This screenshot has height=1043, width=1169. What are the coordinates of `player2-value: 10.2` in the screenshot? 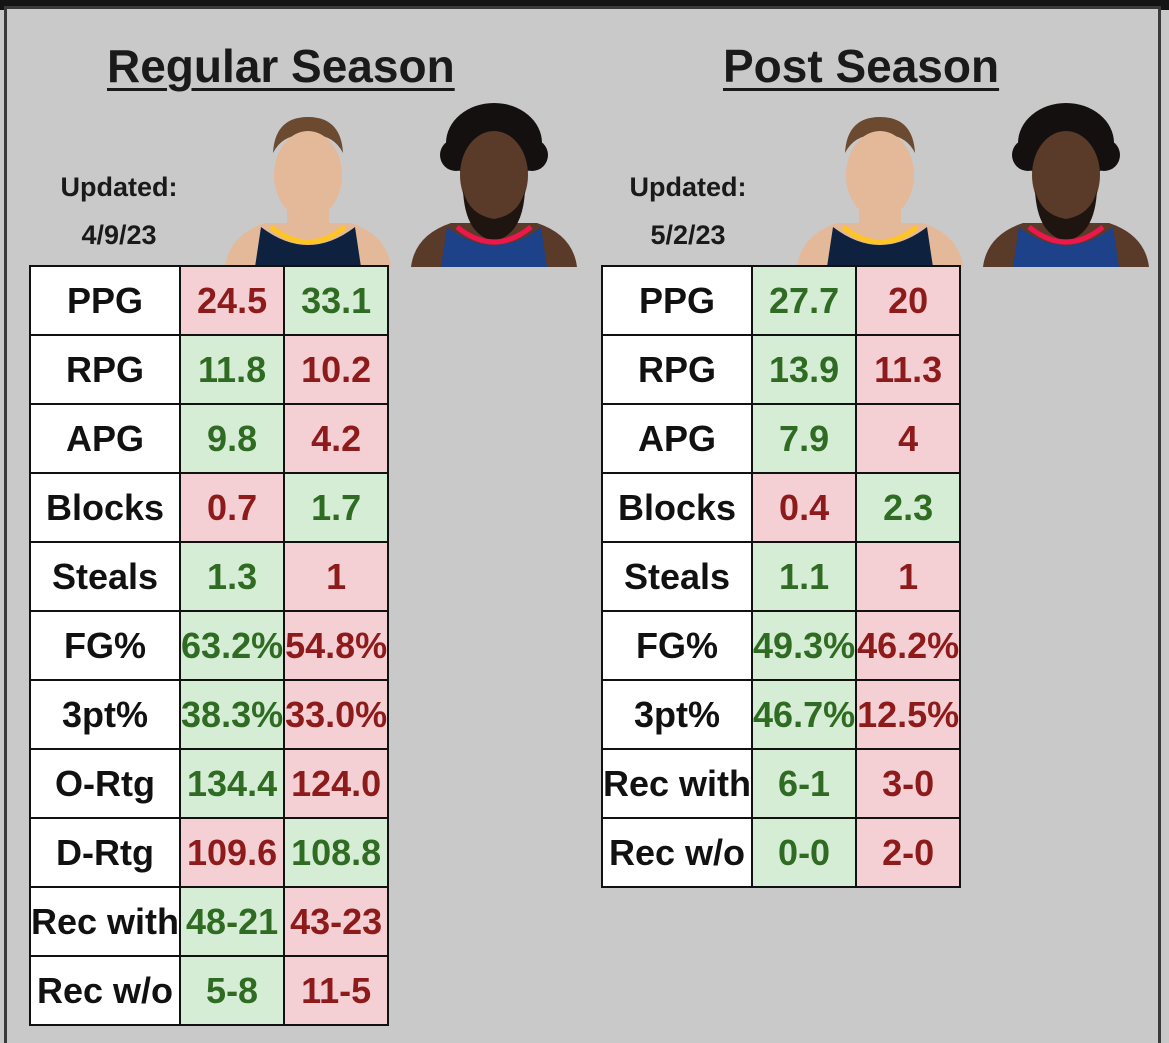 It's located at (336, 369).